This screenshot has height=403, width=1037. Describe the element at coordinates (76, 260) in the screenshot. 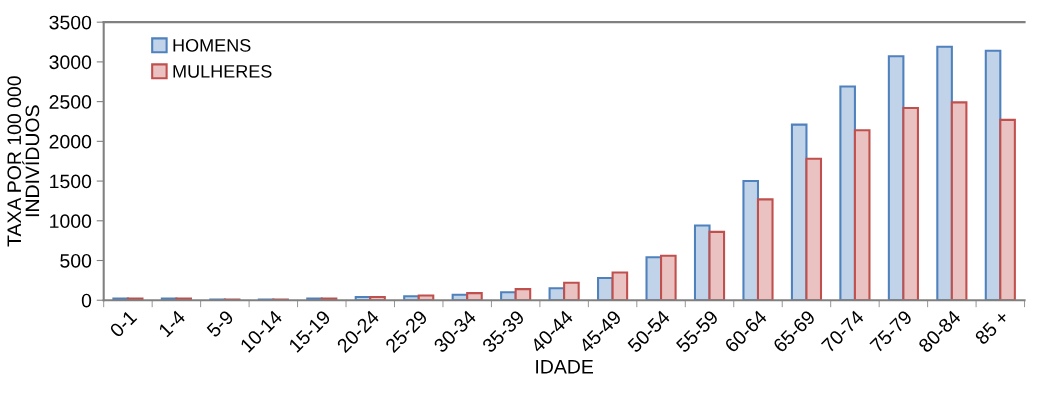

I see `y-tick-label: 500` at that location.